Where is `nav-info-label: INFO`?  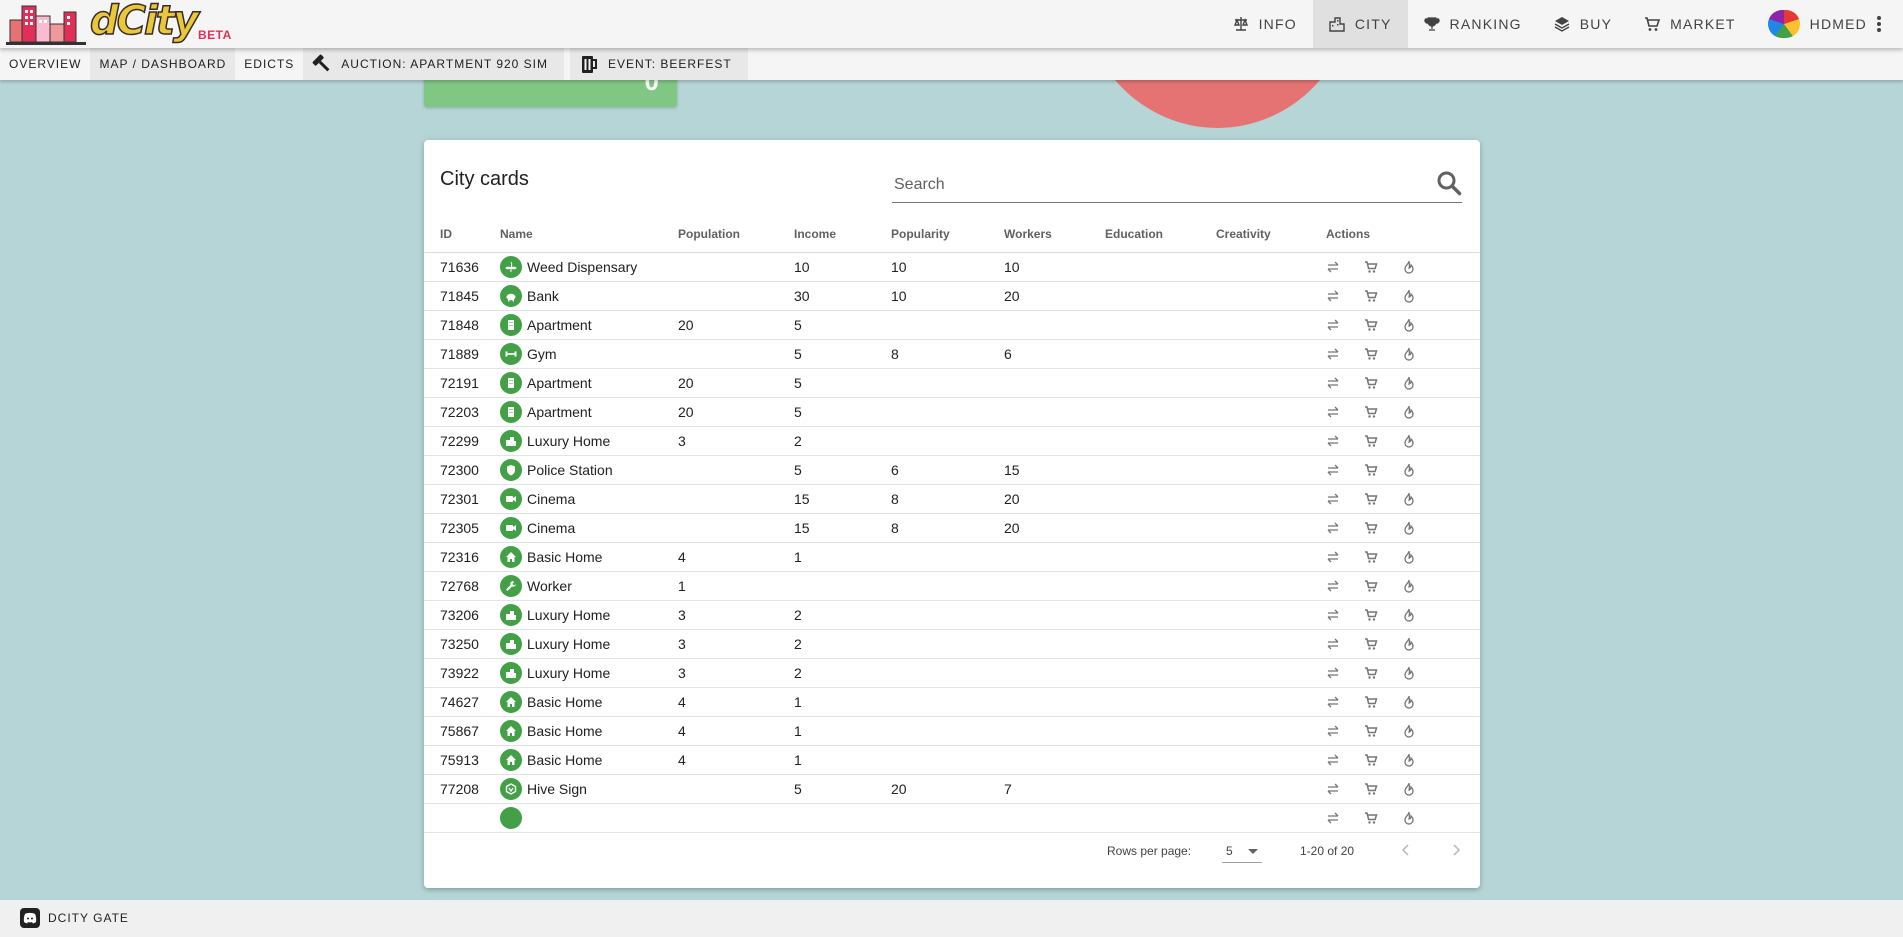 nav-info-label: INFO is located at coordinates (1277, 24).